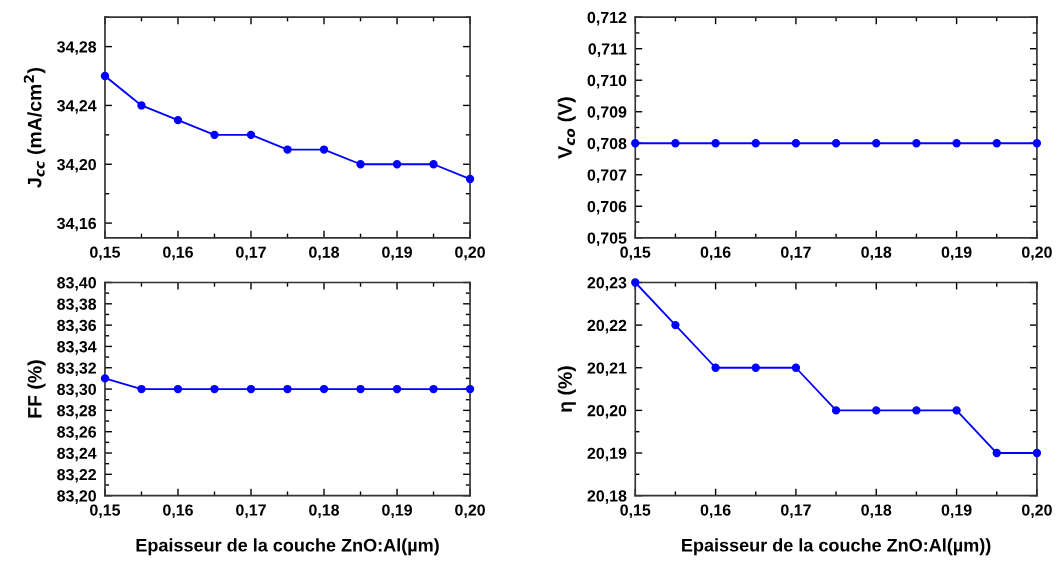 Image resolution: width=1057 pixels, height=573 pixels. What do you see at coordinates (607, 18) in the screenshot?
I see `y-tick-label: 0,712` at bounding box center [607, 18].